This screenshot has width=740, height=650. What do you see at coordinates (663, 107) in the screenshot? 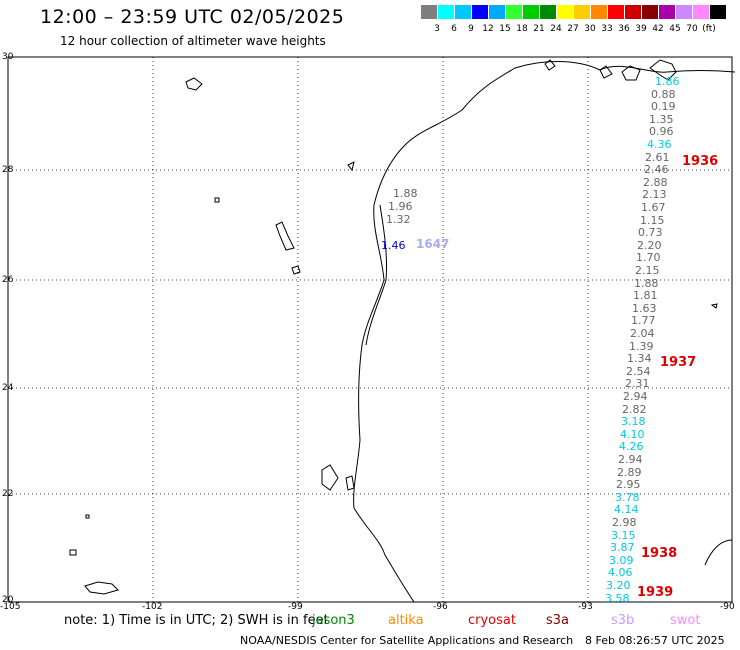
I see `wave-height-value: 0.19` at bounding box center [663, 107].